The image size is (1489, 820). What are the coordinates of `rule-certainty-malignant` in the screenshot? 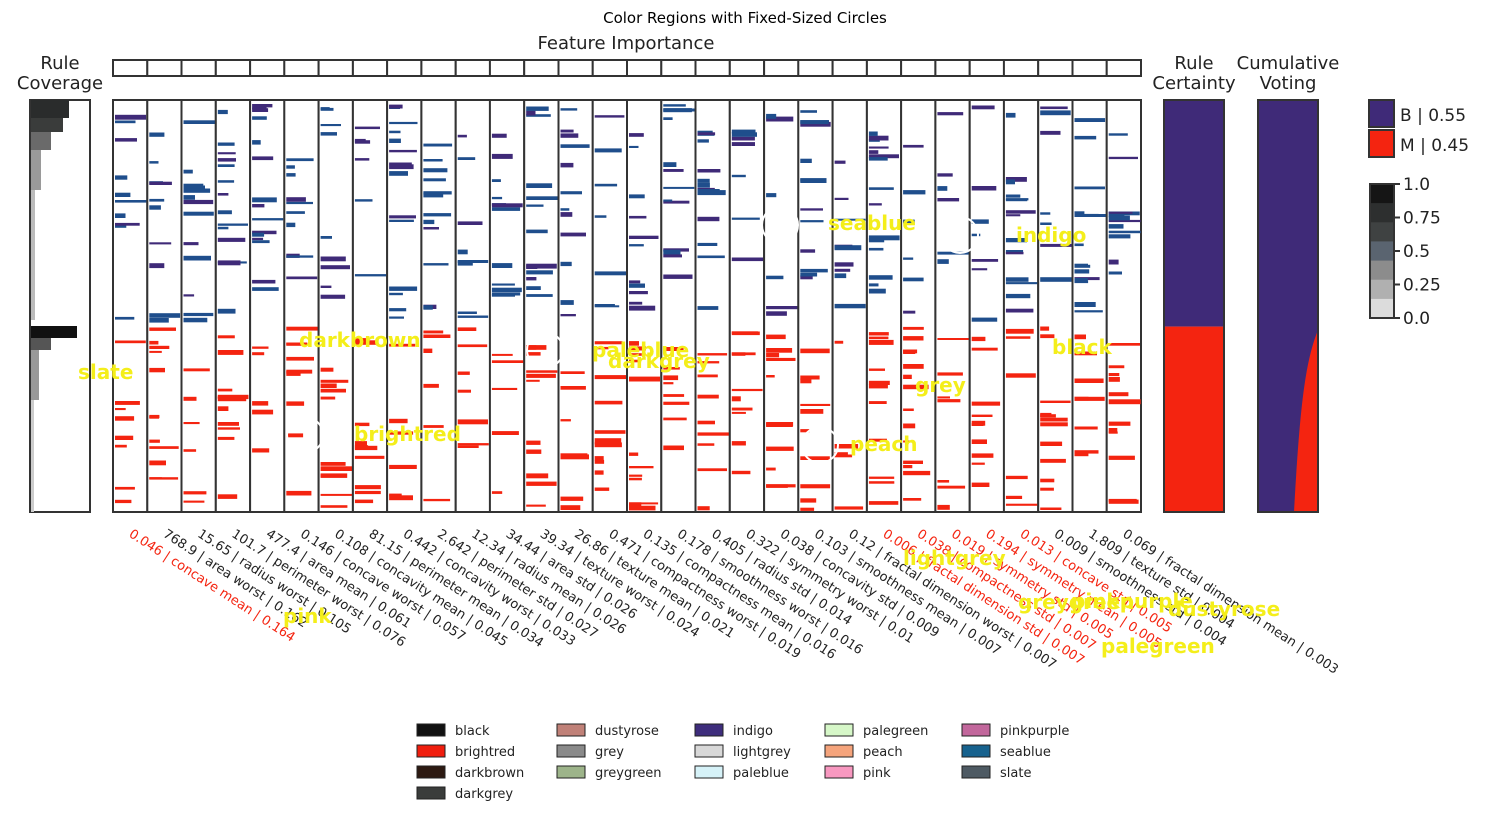 It's located at (1194, 419).